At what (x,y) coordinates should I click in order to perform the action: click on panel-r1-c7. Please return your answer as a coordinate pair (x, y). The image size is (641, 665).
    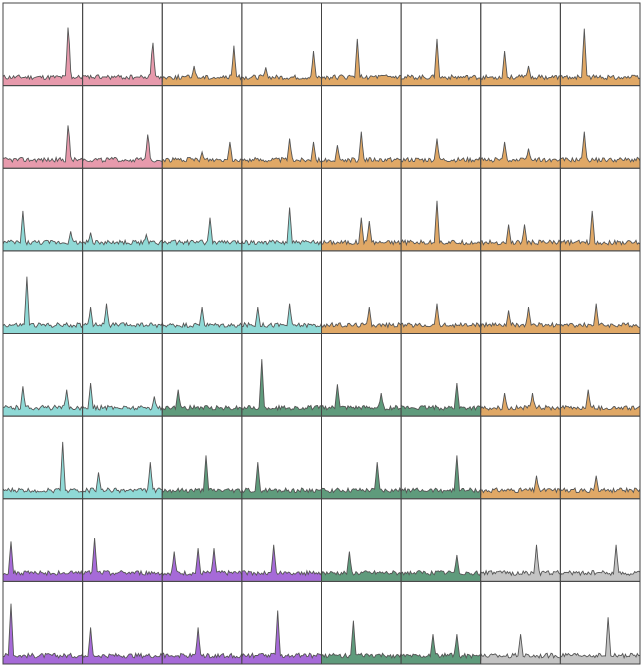
    Looking at the image, I should click on (520, 44).